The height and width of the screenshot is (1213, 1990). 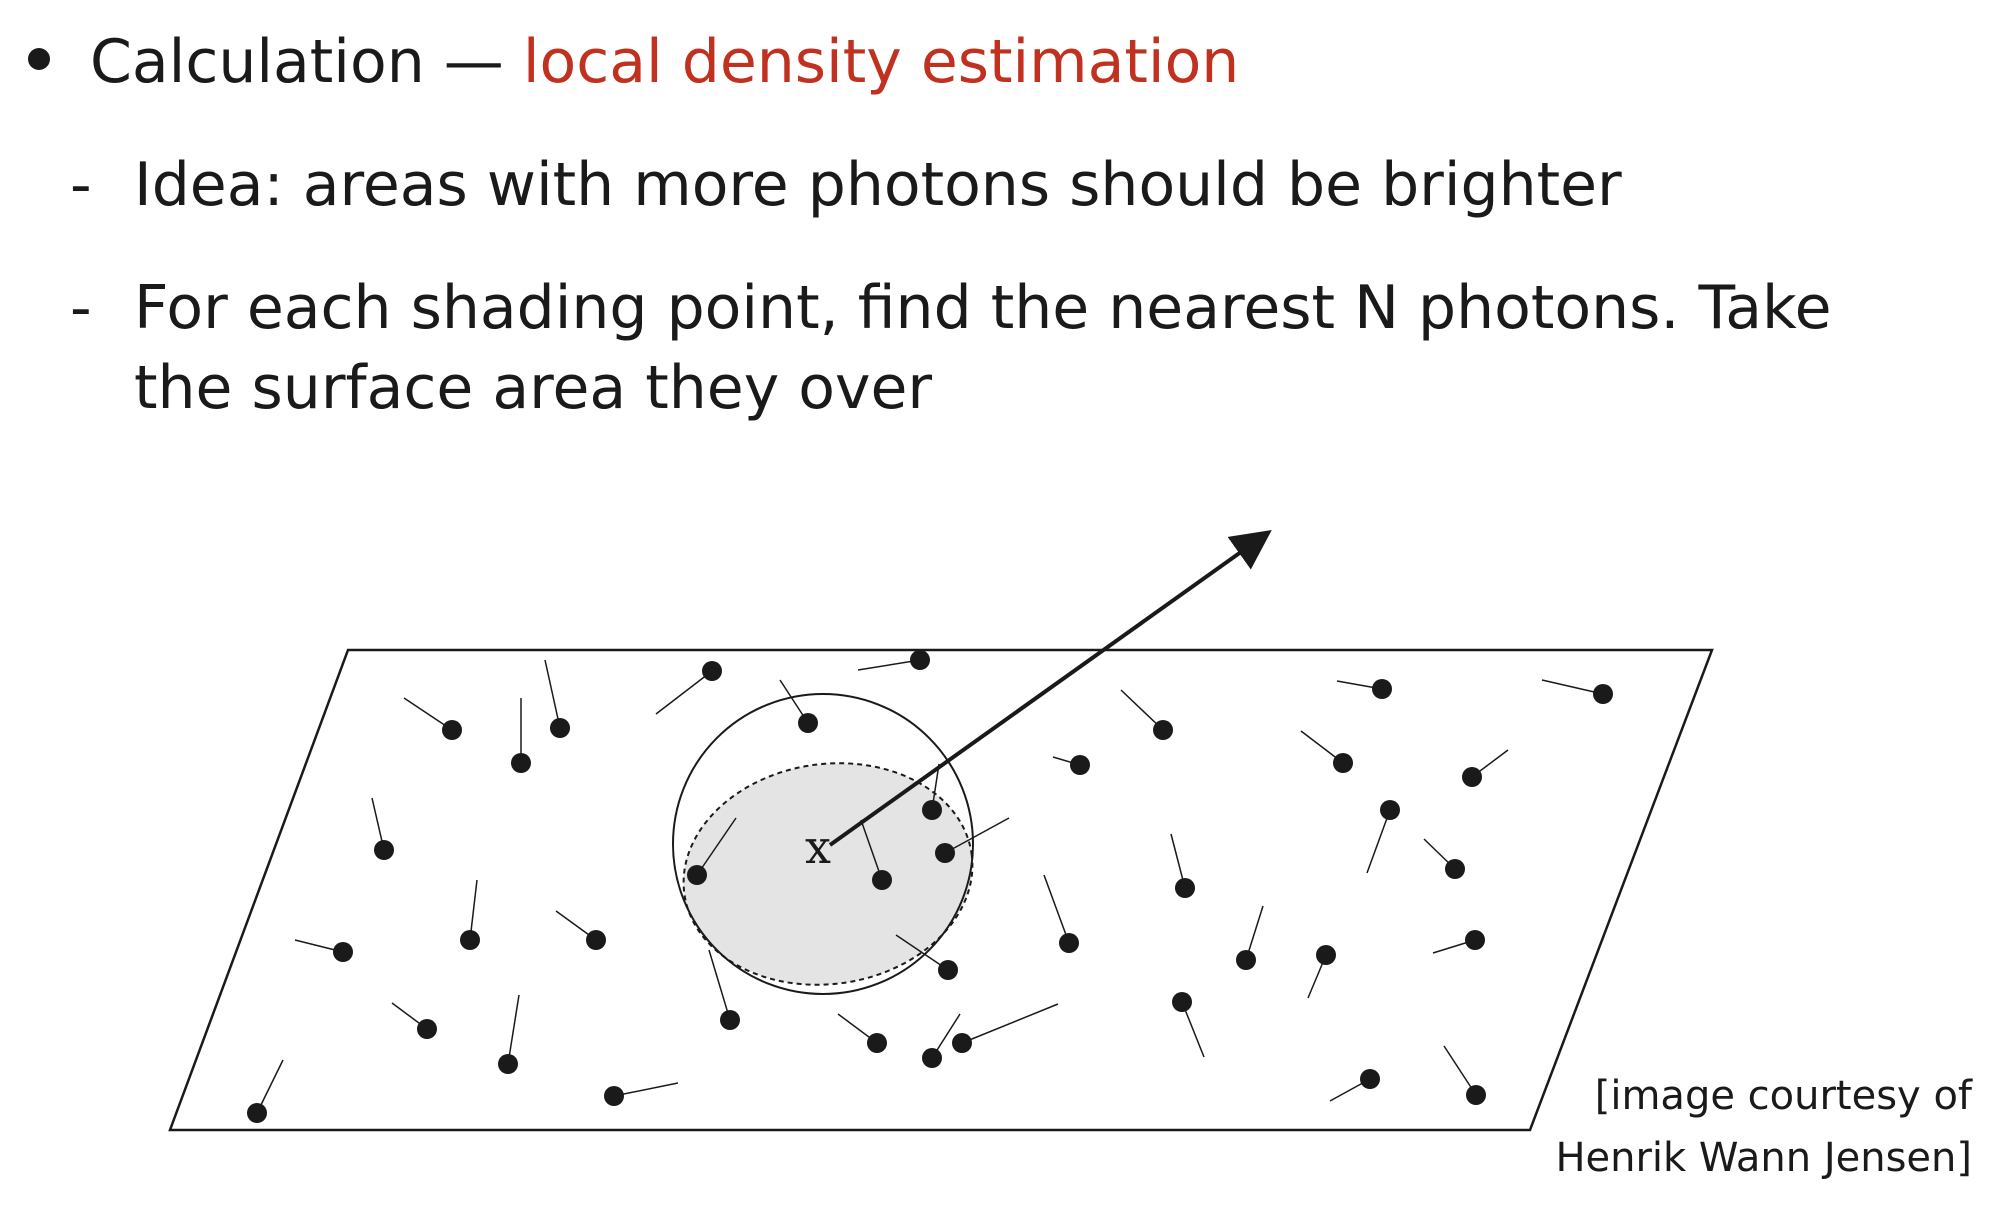 What do you see at coordinates (818, 847) in the screenshot?
I see `shading-point-label: x` at bounding box center [818, 847].